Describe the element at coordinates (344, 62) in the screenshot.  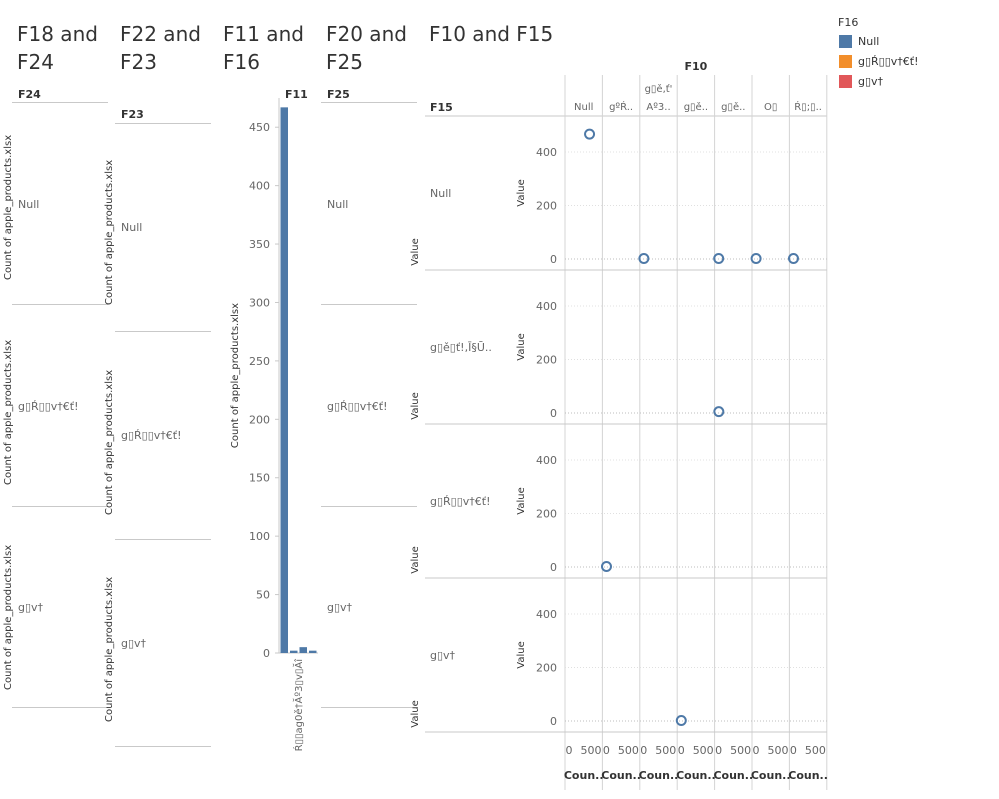
I see `title-line: F25` at that location.